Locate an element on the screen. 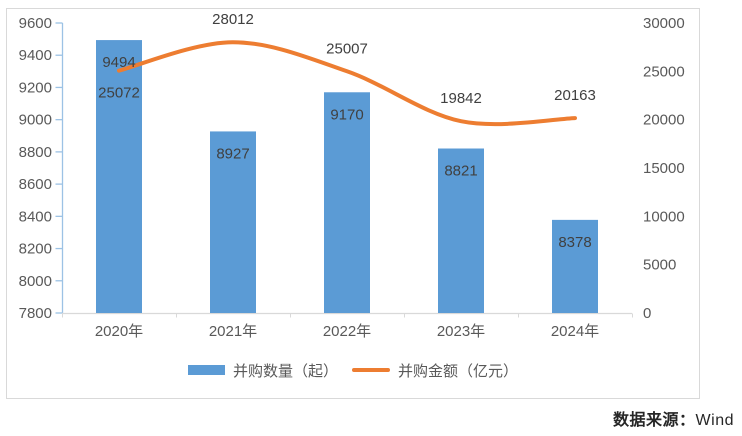 The height and width of the screenshot is (436, 742). left-axis-tick-label: 8000 is located at coordinates (35, 281).